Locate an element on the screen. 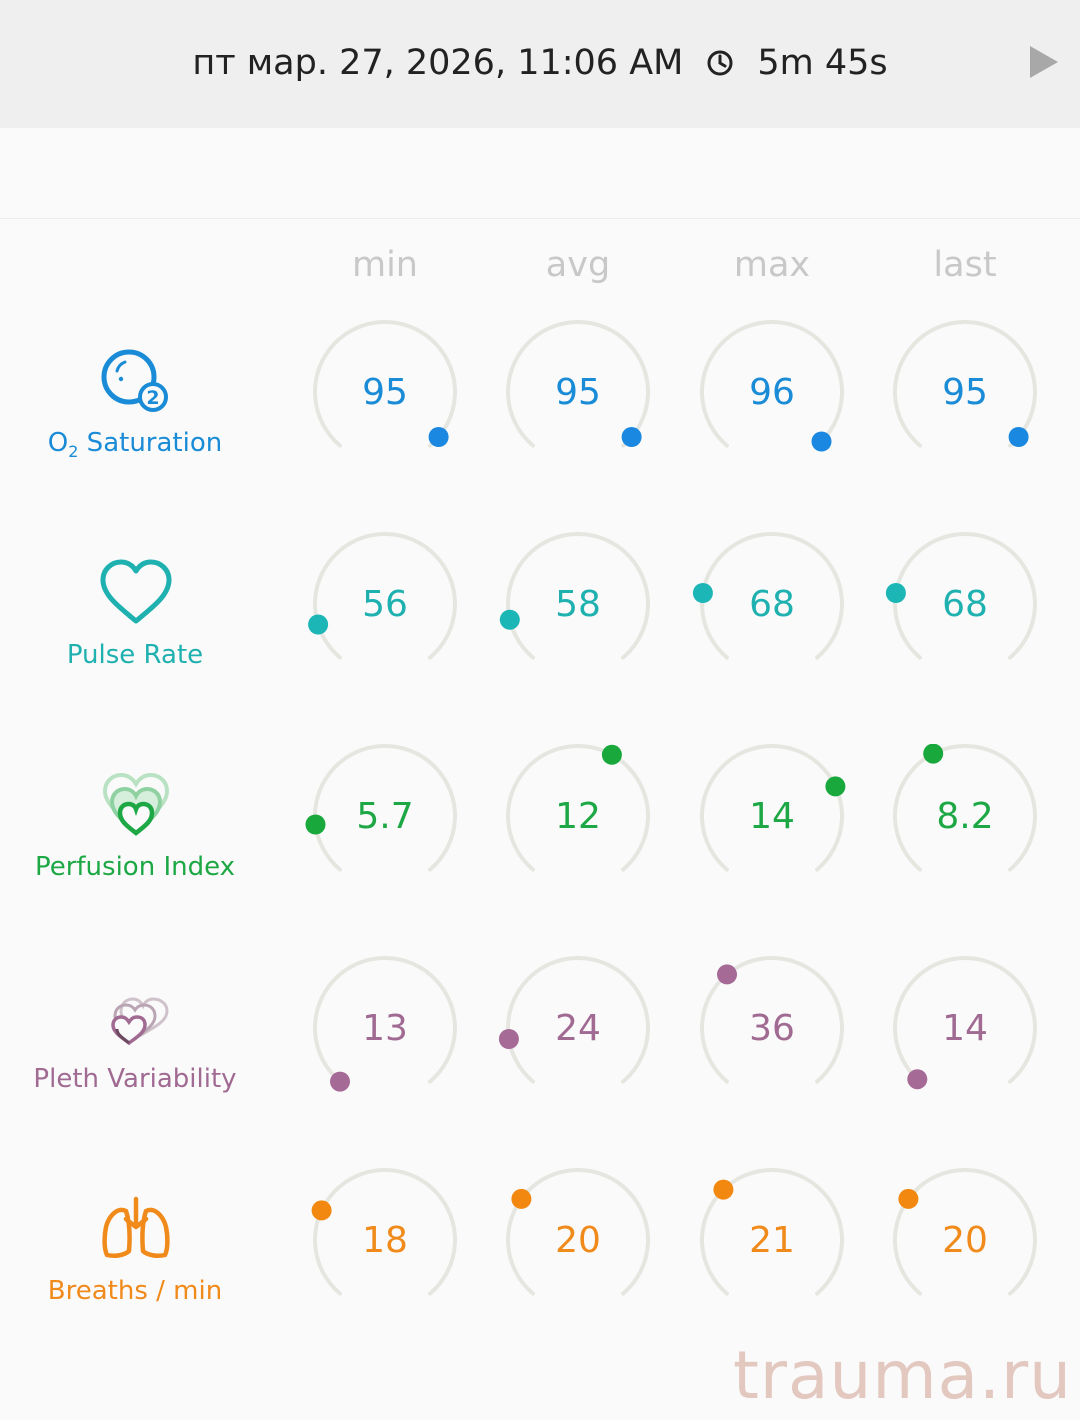 The height and width of the screenshot is (1420, 1080). gauge-breaths-min: 18 is located at coordinates (385, 1248).